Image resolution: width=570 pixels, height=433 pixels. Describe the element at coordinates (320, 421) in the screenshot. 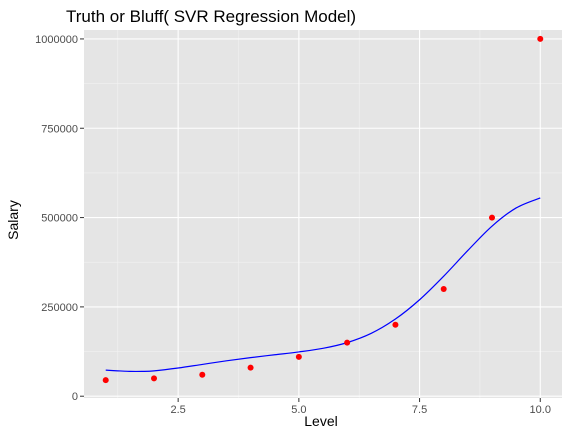

I see `x-axis-title: Level` at that location.